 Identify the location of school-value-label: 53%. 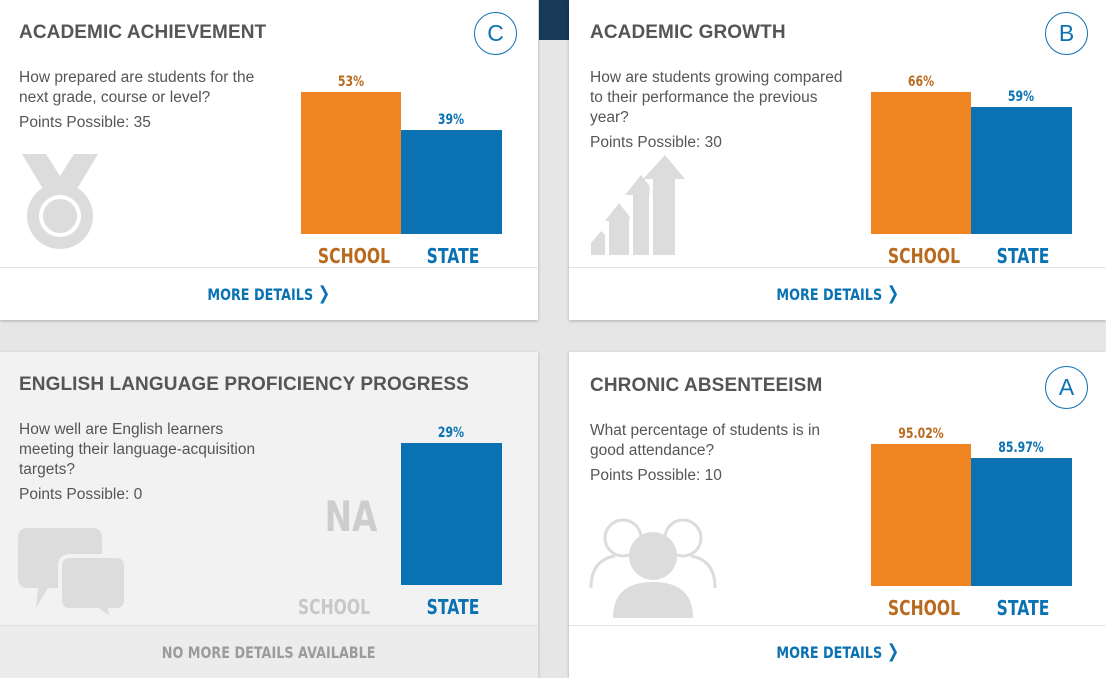
(351, 82).